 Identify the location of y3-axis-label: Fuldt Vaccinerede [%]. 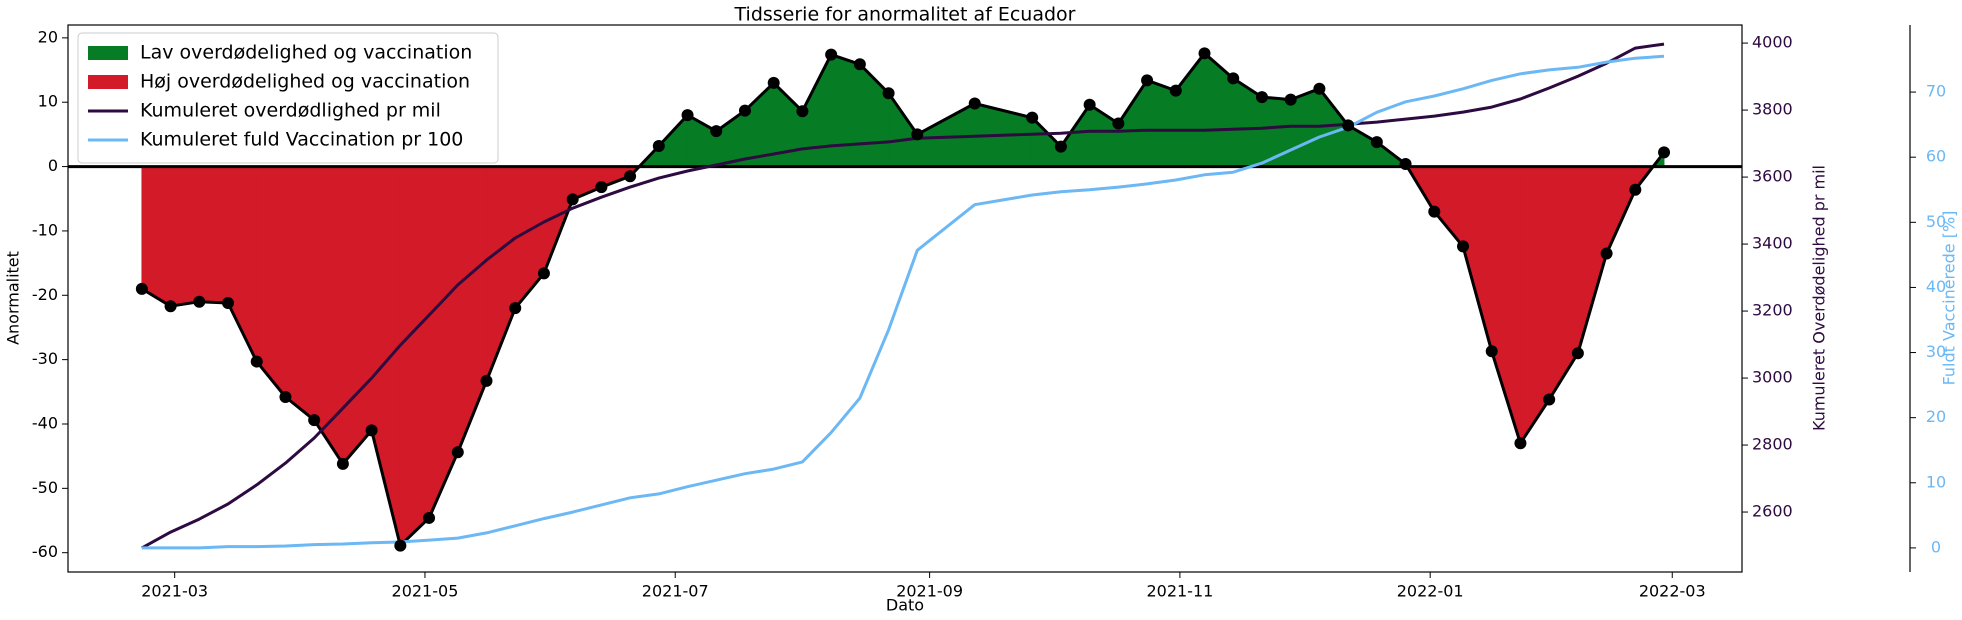
(1949, 298).